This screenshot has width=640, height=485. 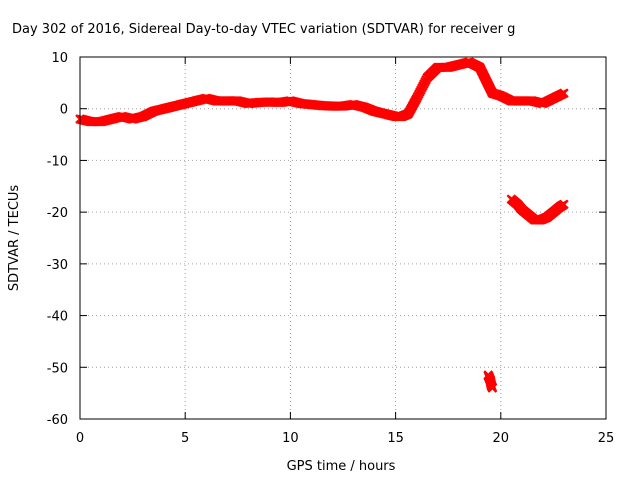 What do you see at coordinates (57, 420) in the screenshot?
I see `y-tick-label: -60` at bounding box center [57, 420].